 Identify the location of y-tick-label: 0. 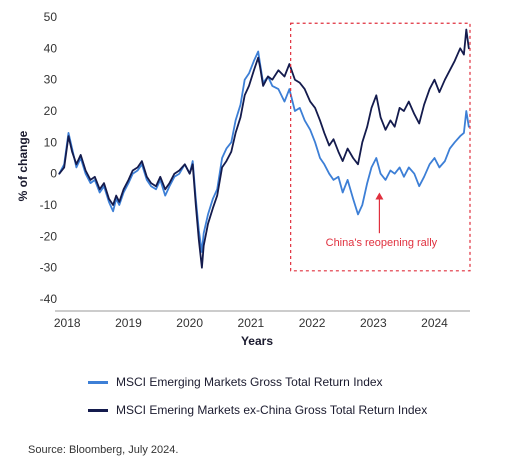
(53, 174).